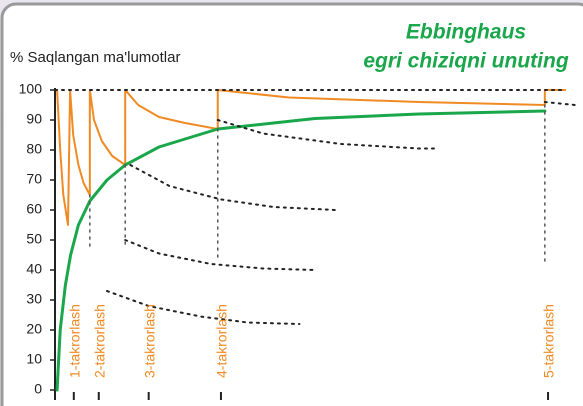 The image size is (583, 406). Describe the element at coordinates (466, 32) in the screenshot. I see `chart-title: Ebbinghaus` at that location.